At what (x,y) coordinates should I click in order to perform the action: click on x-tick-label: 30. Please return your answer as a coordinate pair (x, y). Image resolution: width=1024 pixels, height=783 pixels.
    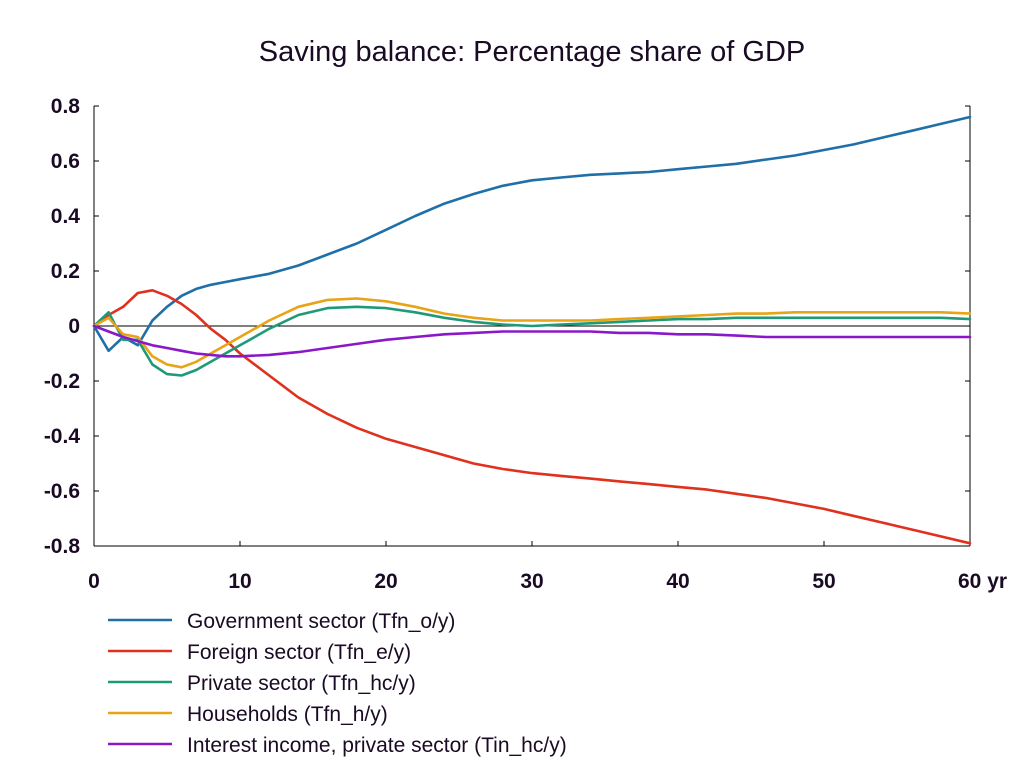
    Looking at the image, I should click on (531, 581).